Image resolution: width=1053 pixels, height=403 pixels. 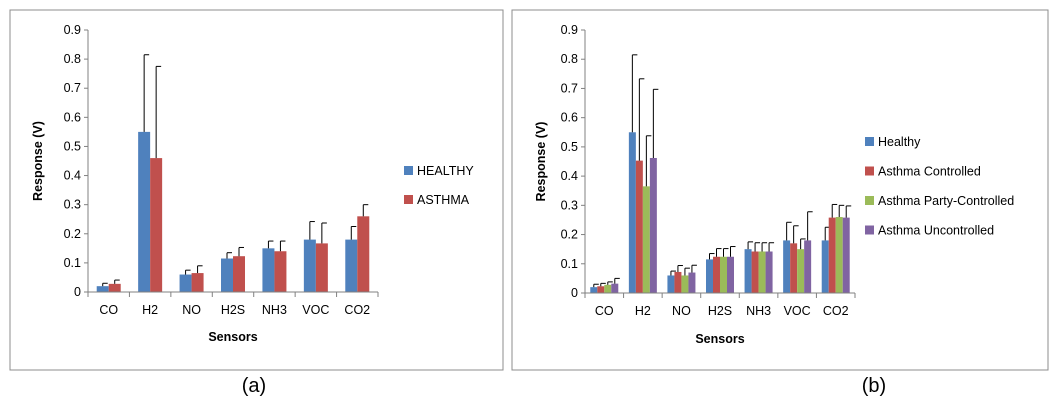 I want to click on chart-a-legend: HEALTHY ASTHMA, so click(x=439, y=185).